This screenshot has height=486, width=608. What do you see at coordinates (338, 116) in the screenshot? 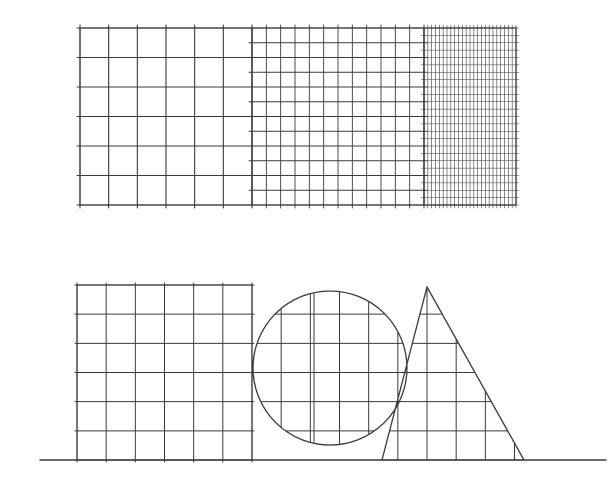
I see `medium-grid-panel` at bounding box center [338, 116].